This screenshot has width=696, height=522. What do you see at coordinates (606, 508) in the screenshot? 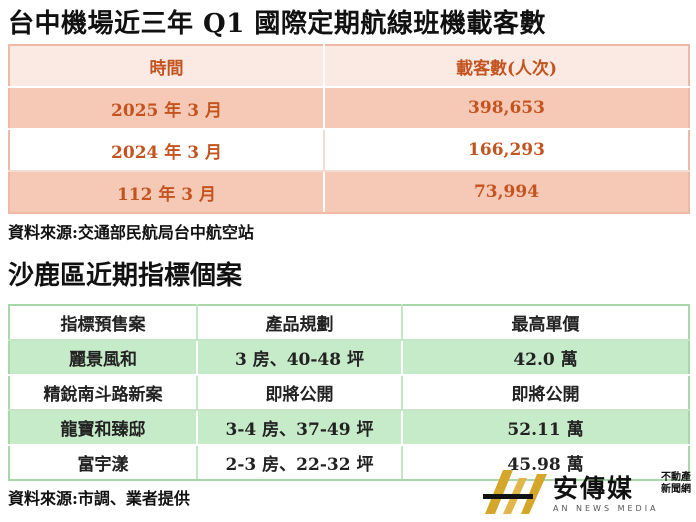
I see `logo-tagline: AN NEWS MEDIA` at bounding box center [606, 508].